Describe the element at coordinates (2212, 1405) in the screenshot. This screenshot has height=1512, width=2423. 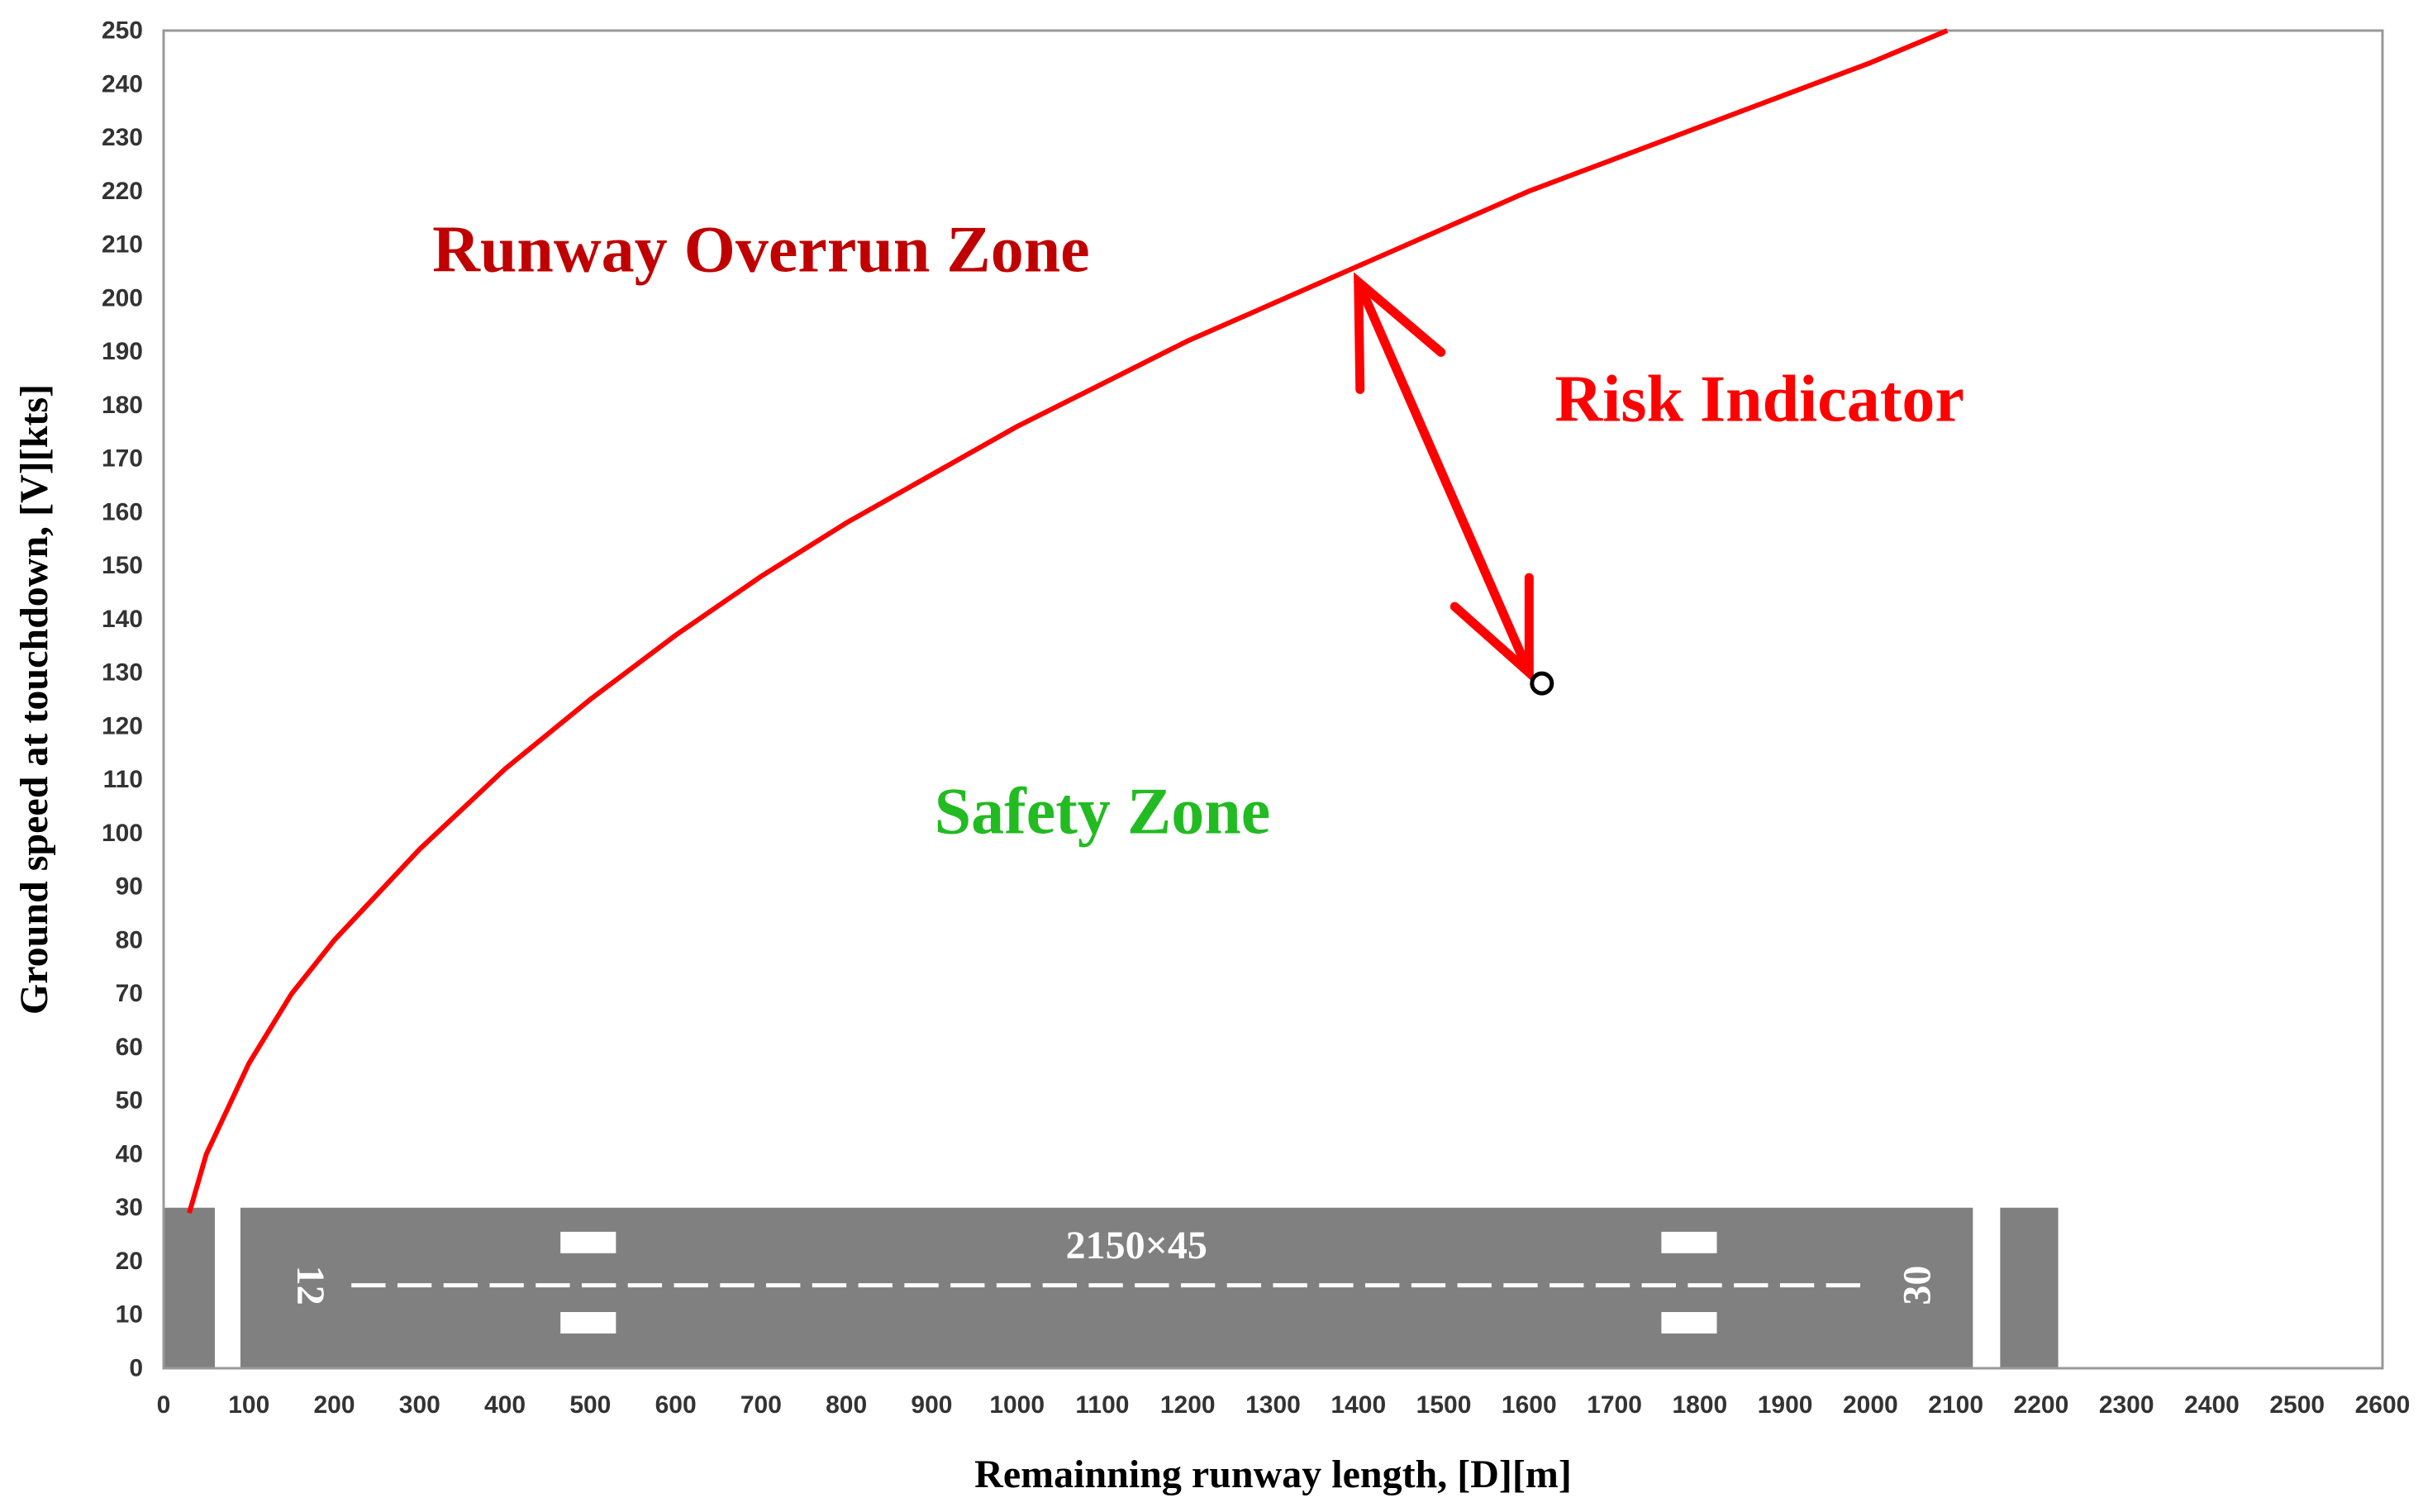
I see `x-tick-label: 2400` at that location.